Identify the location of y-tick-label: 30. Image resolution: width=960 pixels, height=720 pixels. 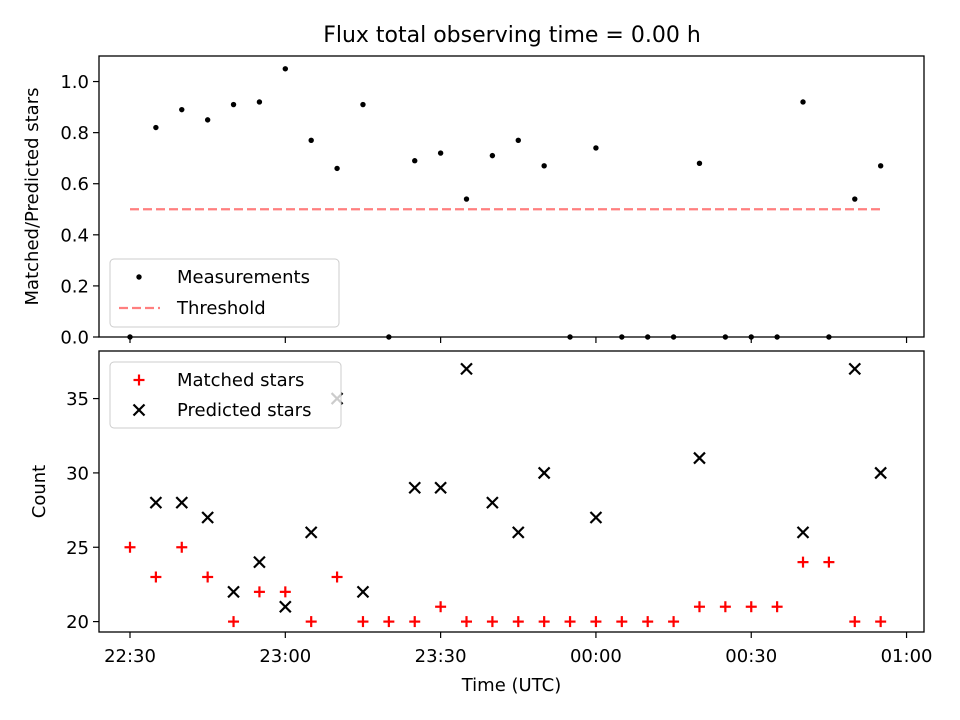
(77, 473).